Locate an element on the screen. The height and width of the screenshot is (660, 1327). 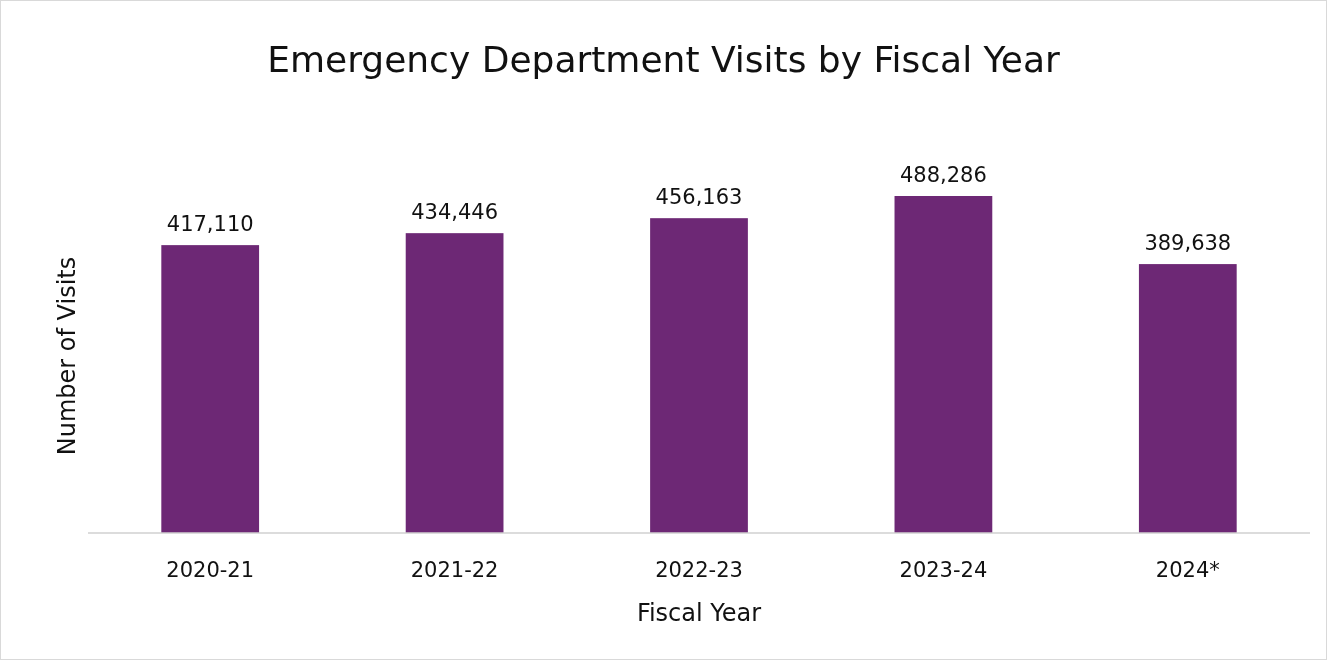
x-tick-label: 2020-21 is located at coordinates (210, 570).